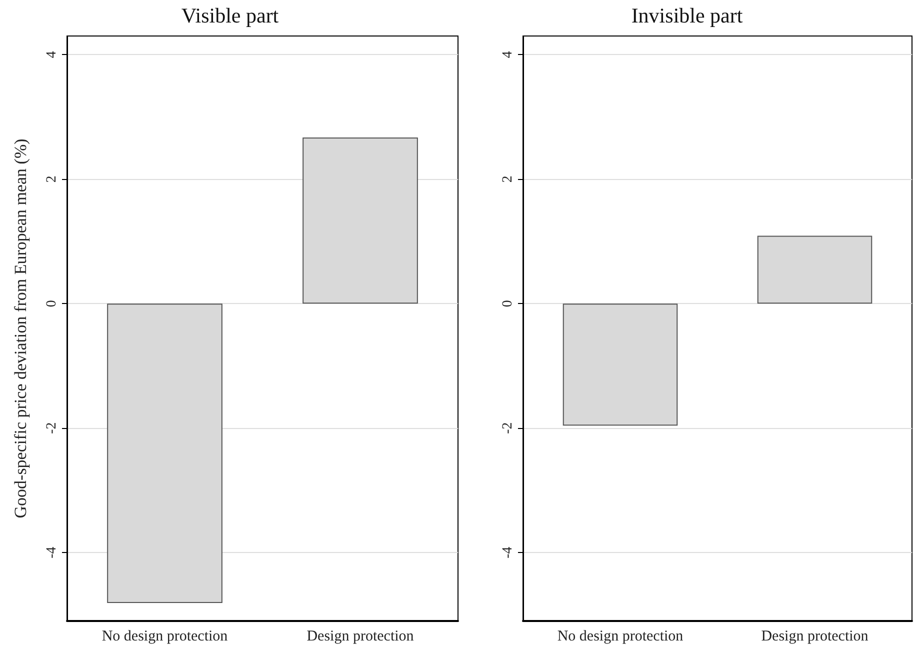 The width and height of the screenshot is (914, 655). Describe the element at coordinates (687, 16) in the screenshot. I see `chart-title: Invisible part` at that location.